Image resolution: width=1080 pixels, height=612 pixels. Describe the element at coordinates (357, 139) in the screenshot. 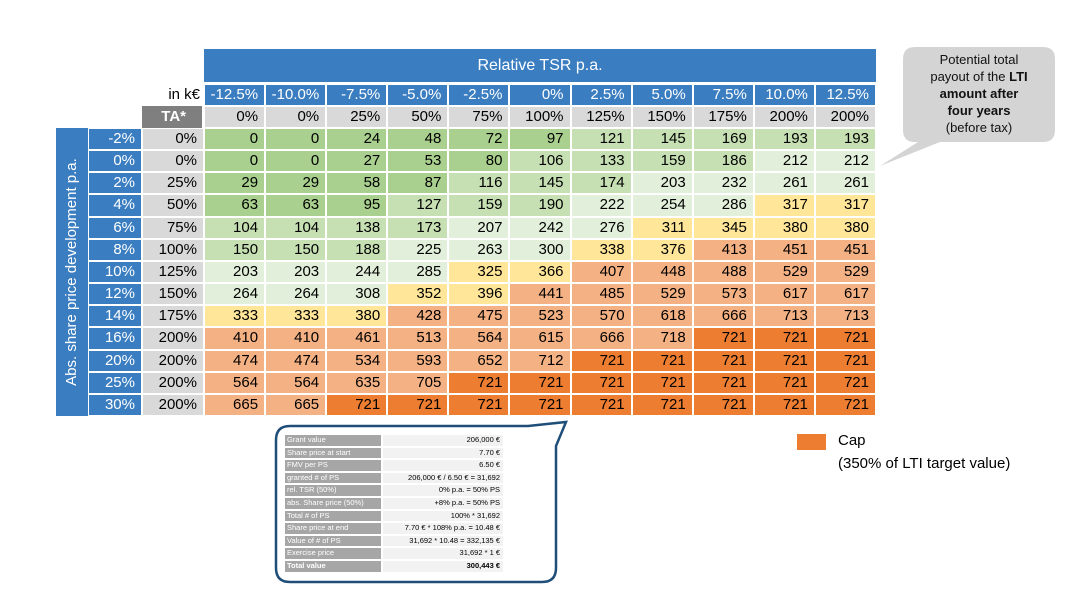

I see `value-cell: 24` at that location.